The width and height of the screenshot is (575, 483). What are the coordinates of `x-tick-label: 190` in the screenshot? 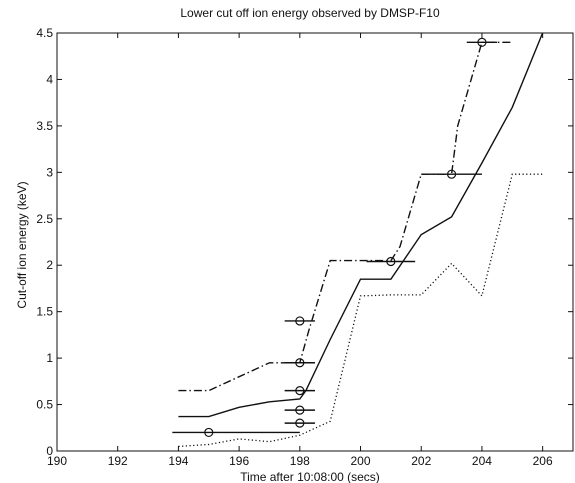 It's located at (57, 461).